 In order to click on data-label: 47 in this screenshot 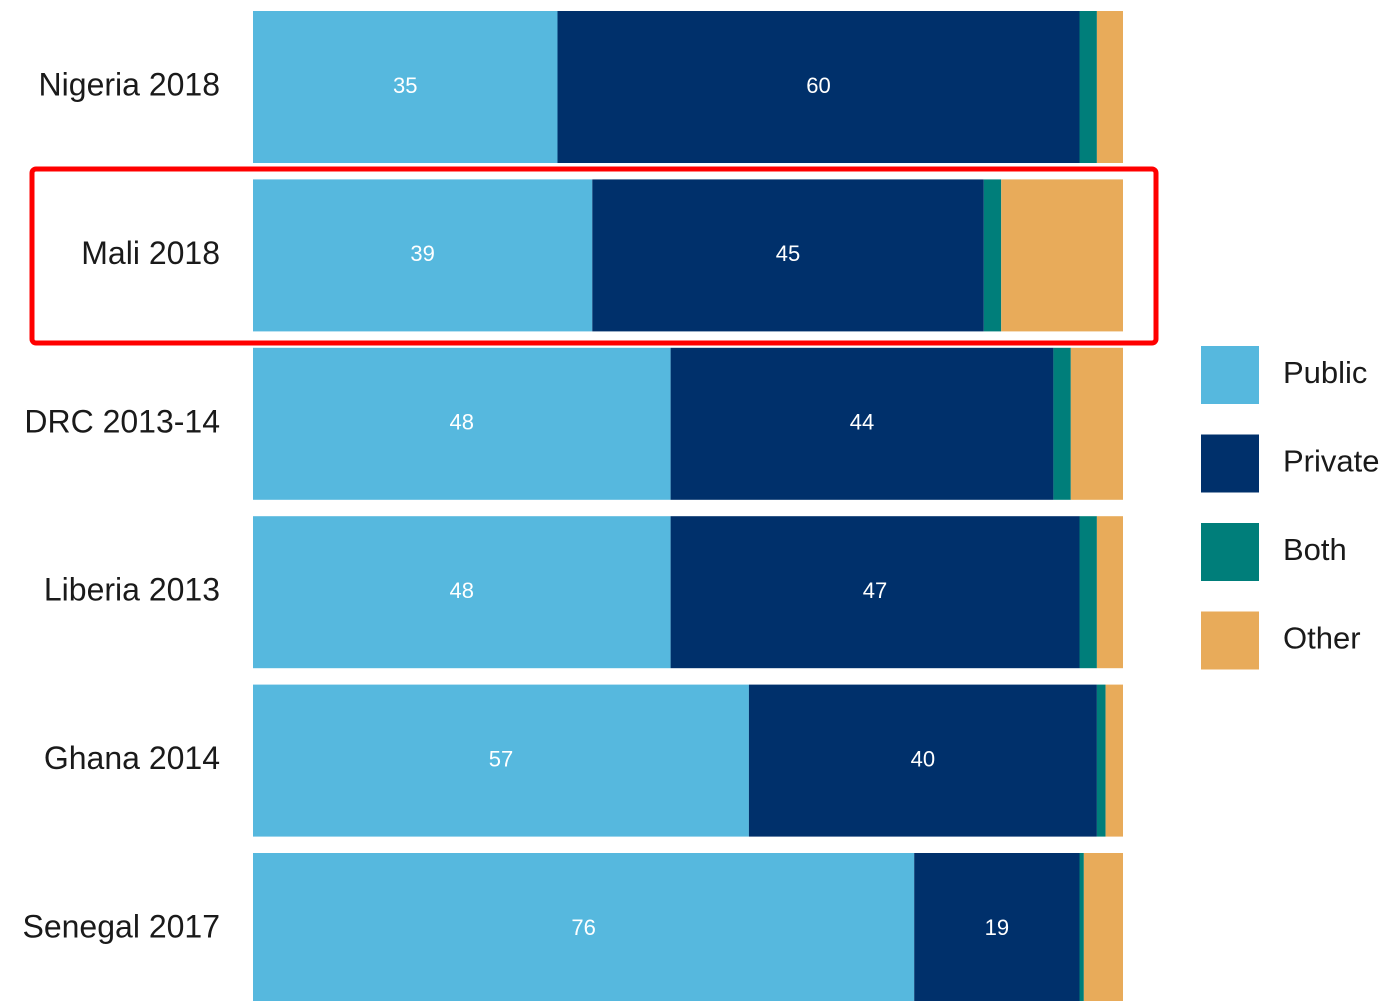, I will do `click(875, 590)`.